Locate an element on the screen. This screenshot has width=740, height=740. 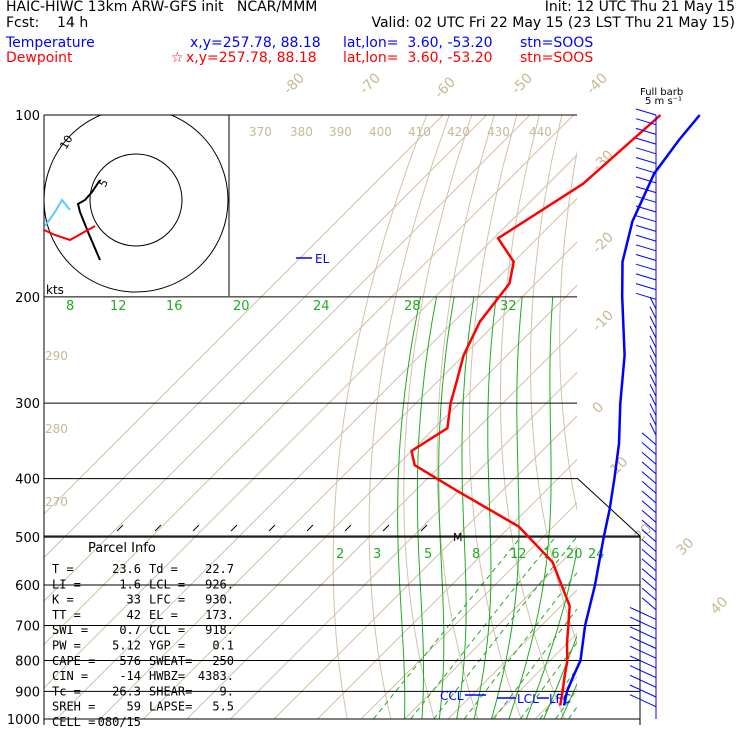
pressure-tick-label: 600 is located at coordinates (27, 586).